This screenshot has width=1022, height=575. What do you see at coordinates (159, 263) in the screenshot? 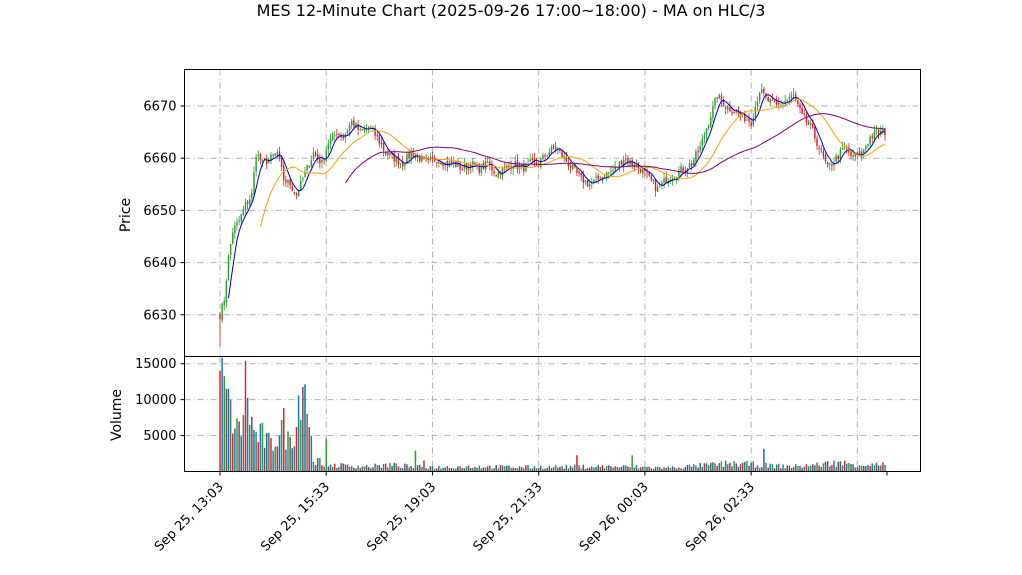
I see `price-ytick-label: 6640` at bounding box center [159, 263].